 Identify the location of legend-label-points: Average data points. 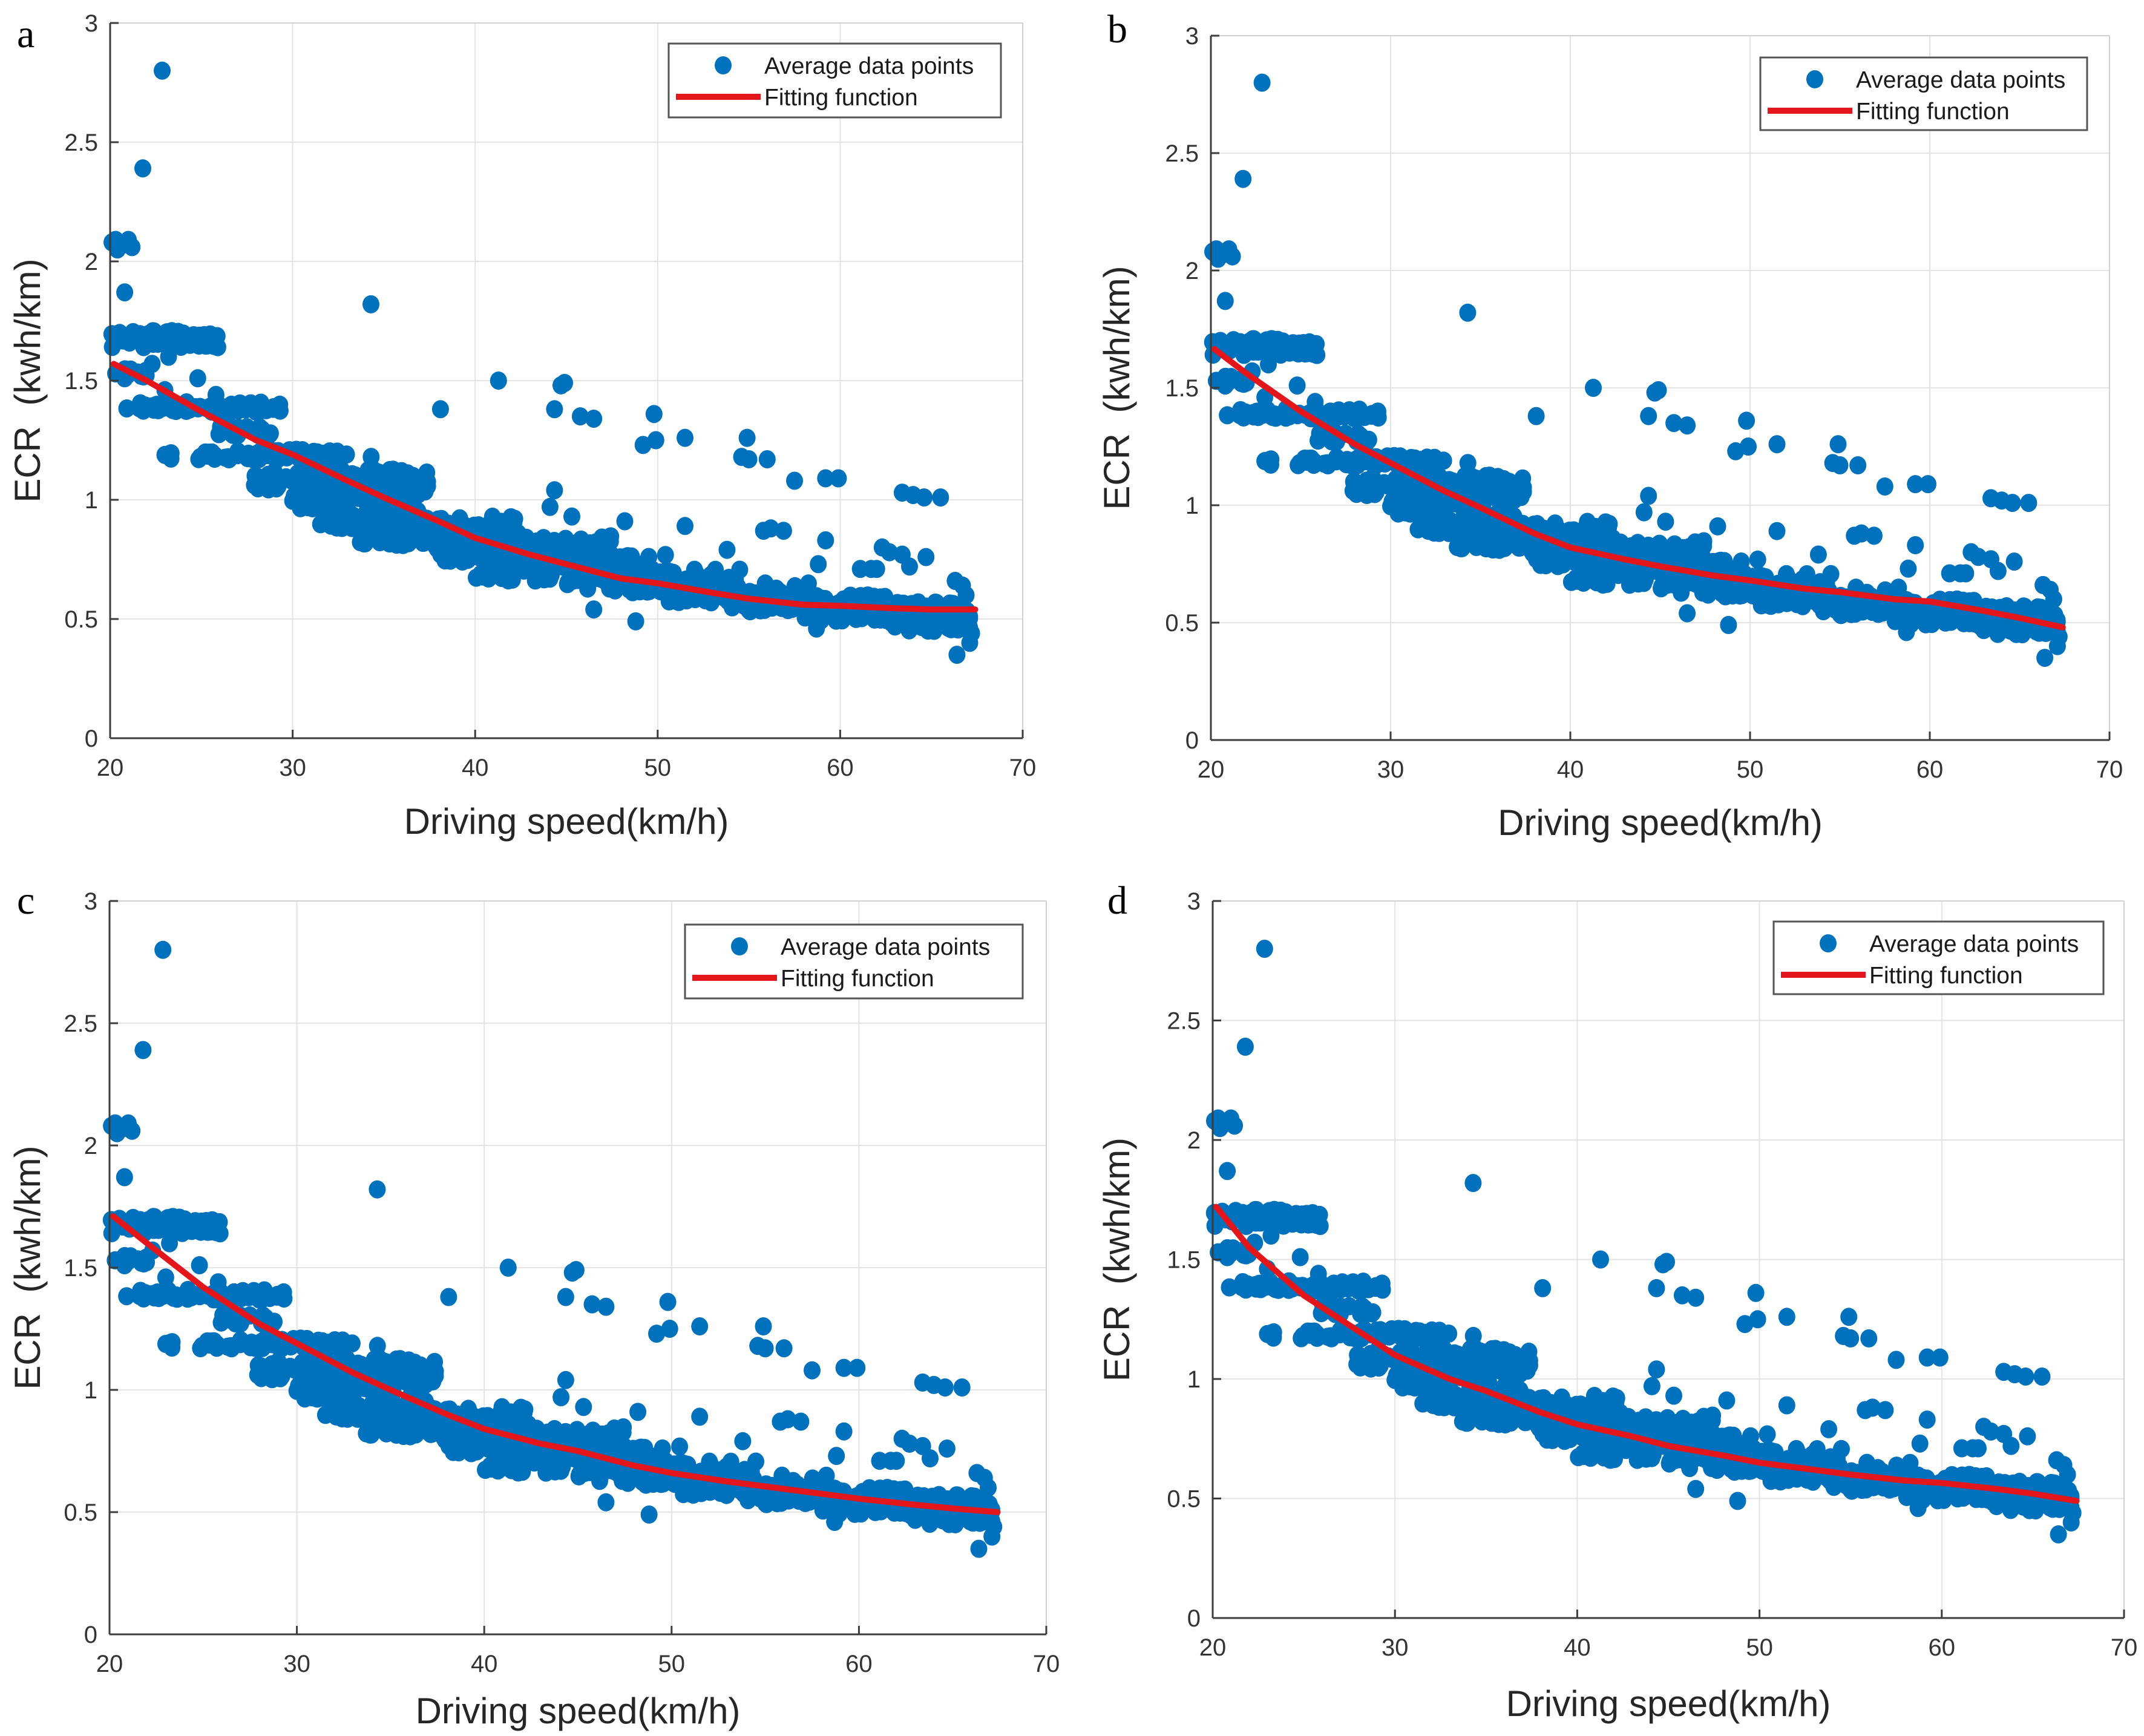
(869, 66).